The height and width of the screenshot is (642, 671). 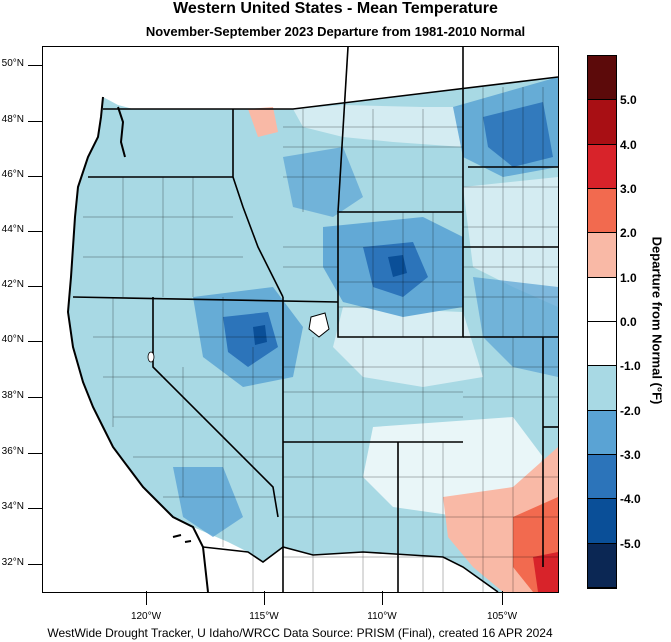 I want to click on legend-label: -4.0, so click(x=630, y=499).